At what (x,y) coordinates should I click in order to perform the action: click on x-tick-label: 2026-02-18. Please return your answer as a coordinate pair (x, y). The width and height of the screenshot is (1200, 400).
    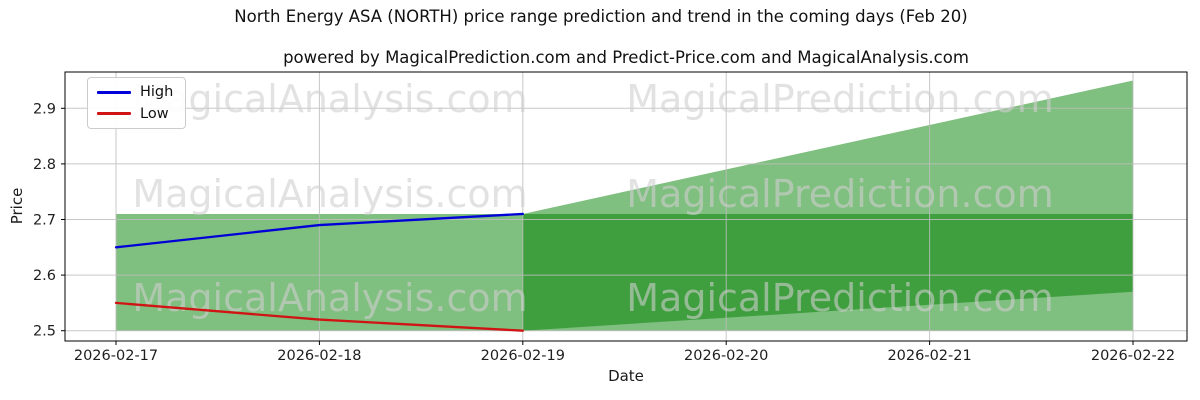
    Looking at the image, I should click on (319, 356).